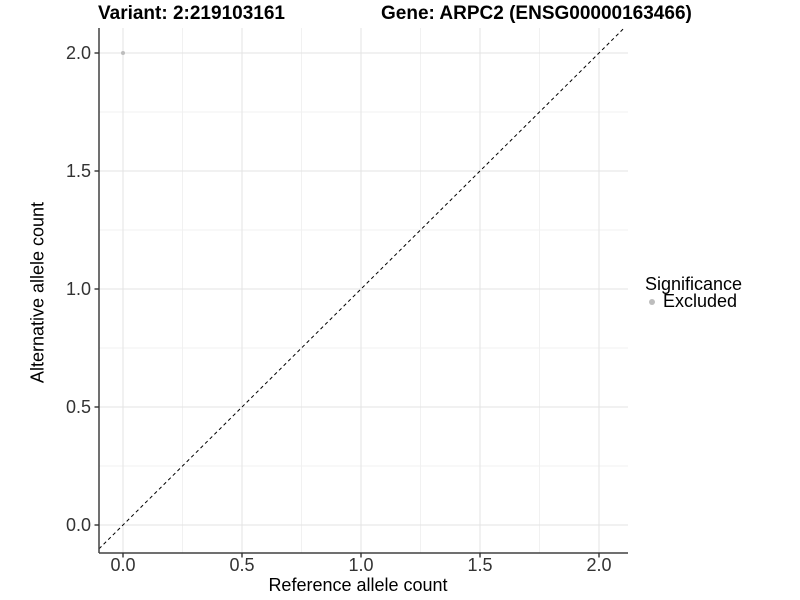  I want to click on x-axis-title: Reference allele count, so click(358, 585).